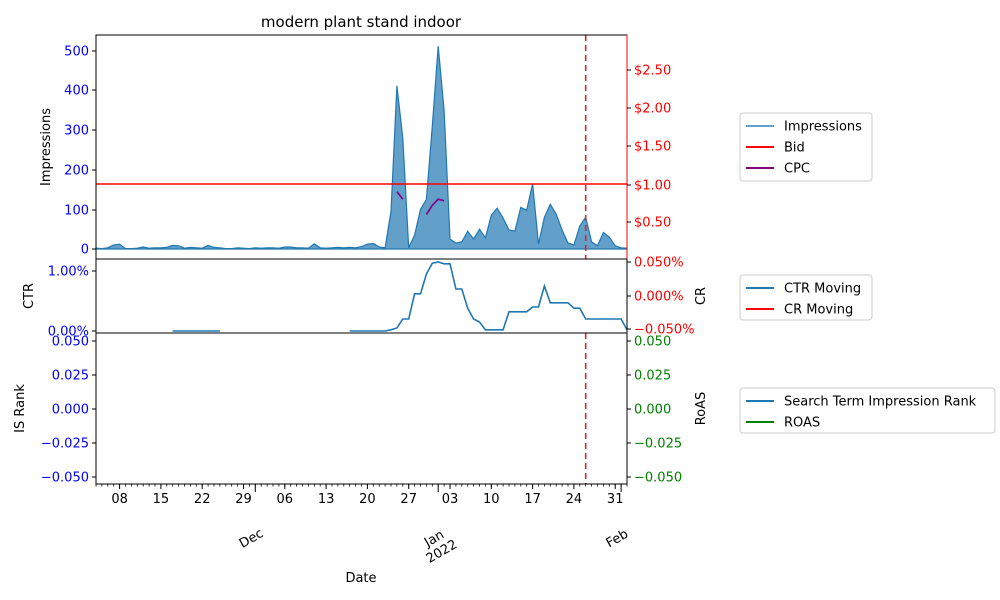  I want to click on y-right-tick-label: $1.50, so click(652, 147).